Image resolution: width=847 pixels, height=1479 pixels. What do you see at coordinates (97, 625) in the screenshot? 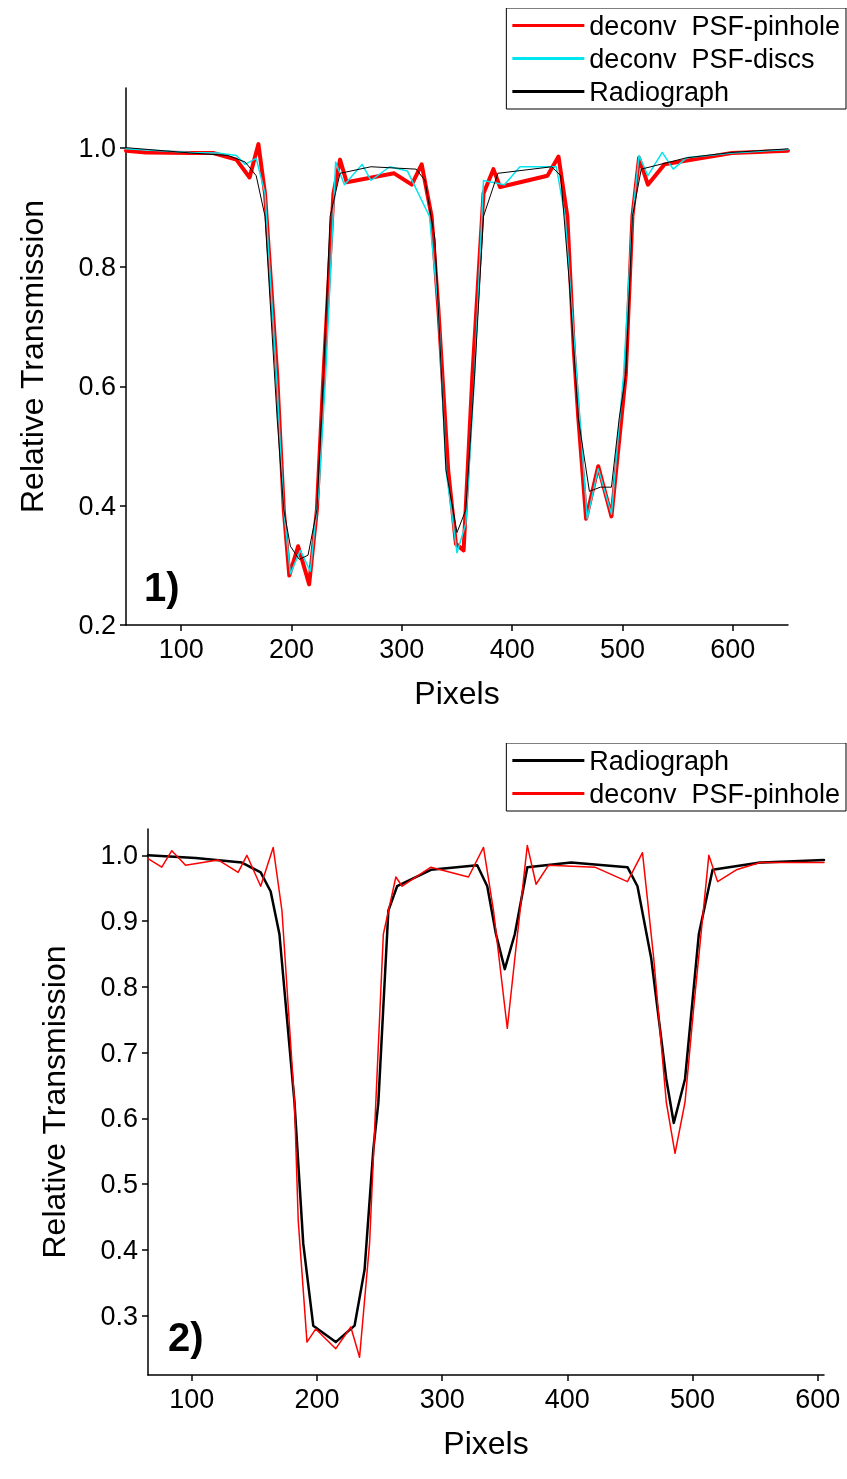
I see `y-tick-label: 0.2` at bounding box center [97, 625].